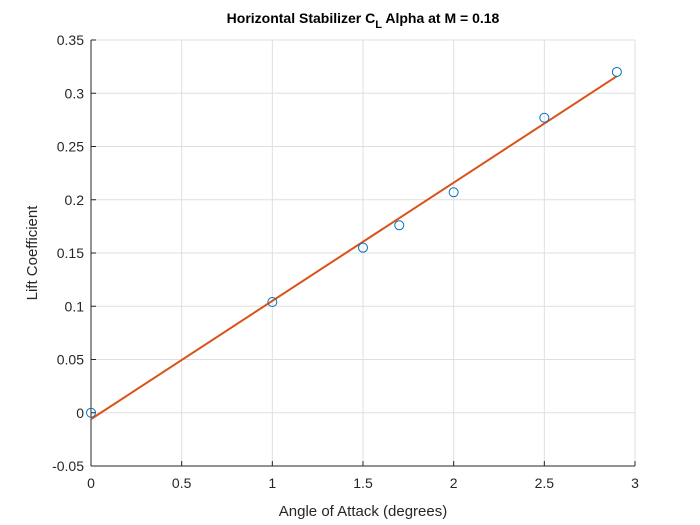 The height and width of the screenshot is (525, 700). Describe the element at coordinates (454, 483) in the screenshot. I see `x-tick-label: 2` at that location.